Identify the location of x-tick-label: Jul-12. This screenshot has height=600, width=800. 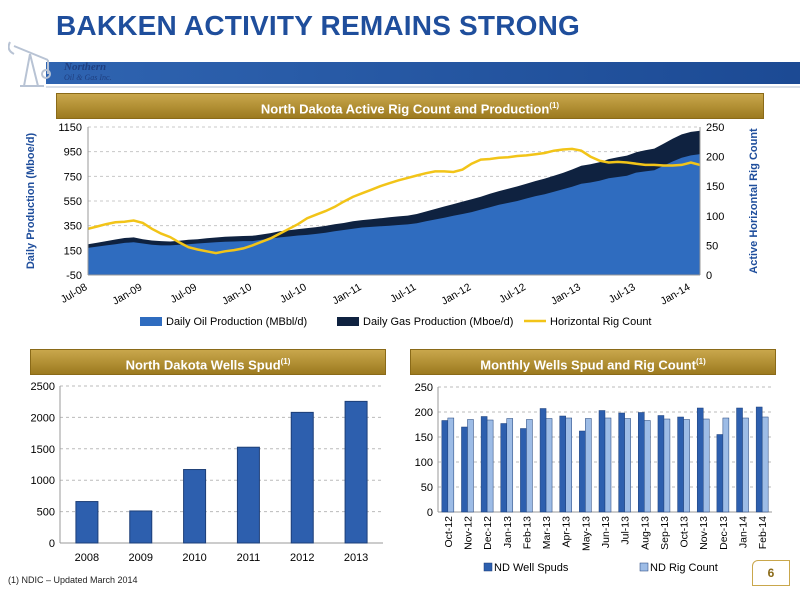
(512, 293).